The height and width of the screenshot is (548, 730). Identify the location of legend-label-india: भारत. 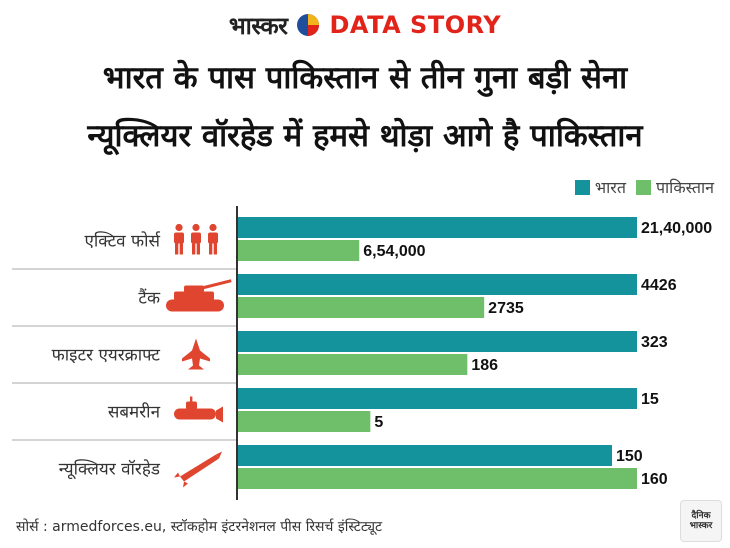
(610, 187).